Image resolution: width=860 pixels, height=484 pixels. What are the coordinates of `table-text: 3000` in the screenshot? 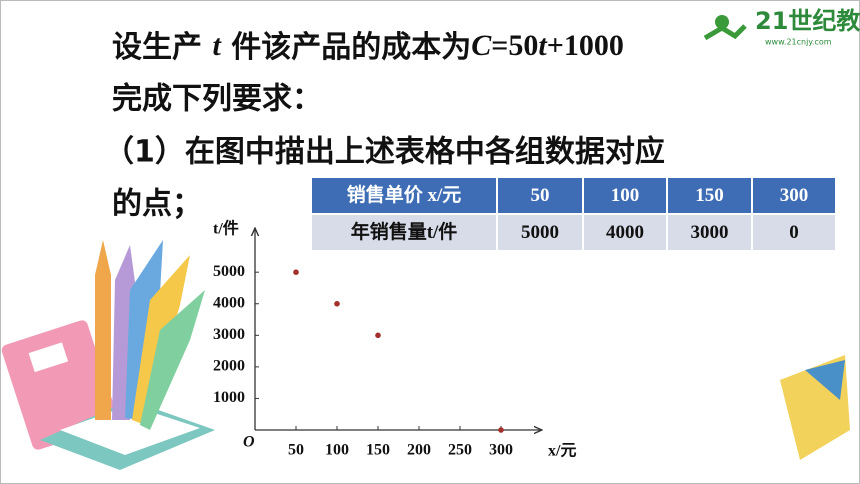 It's located at (710, 232).